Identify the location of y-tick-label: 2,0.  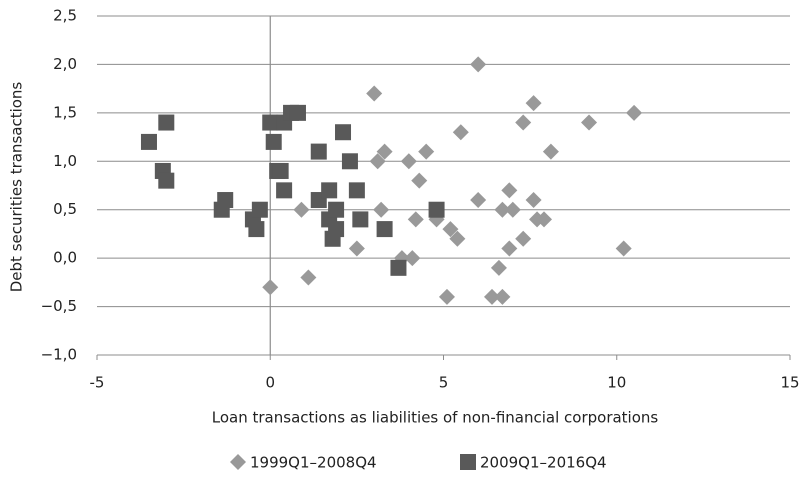
(65, 64).